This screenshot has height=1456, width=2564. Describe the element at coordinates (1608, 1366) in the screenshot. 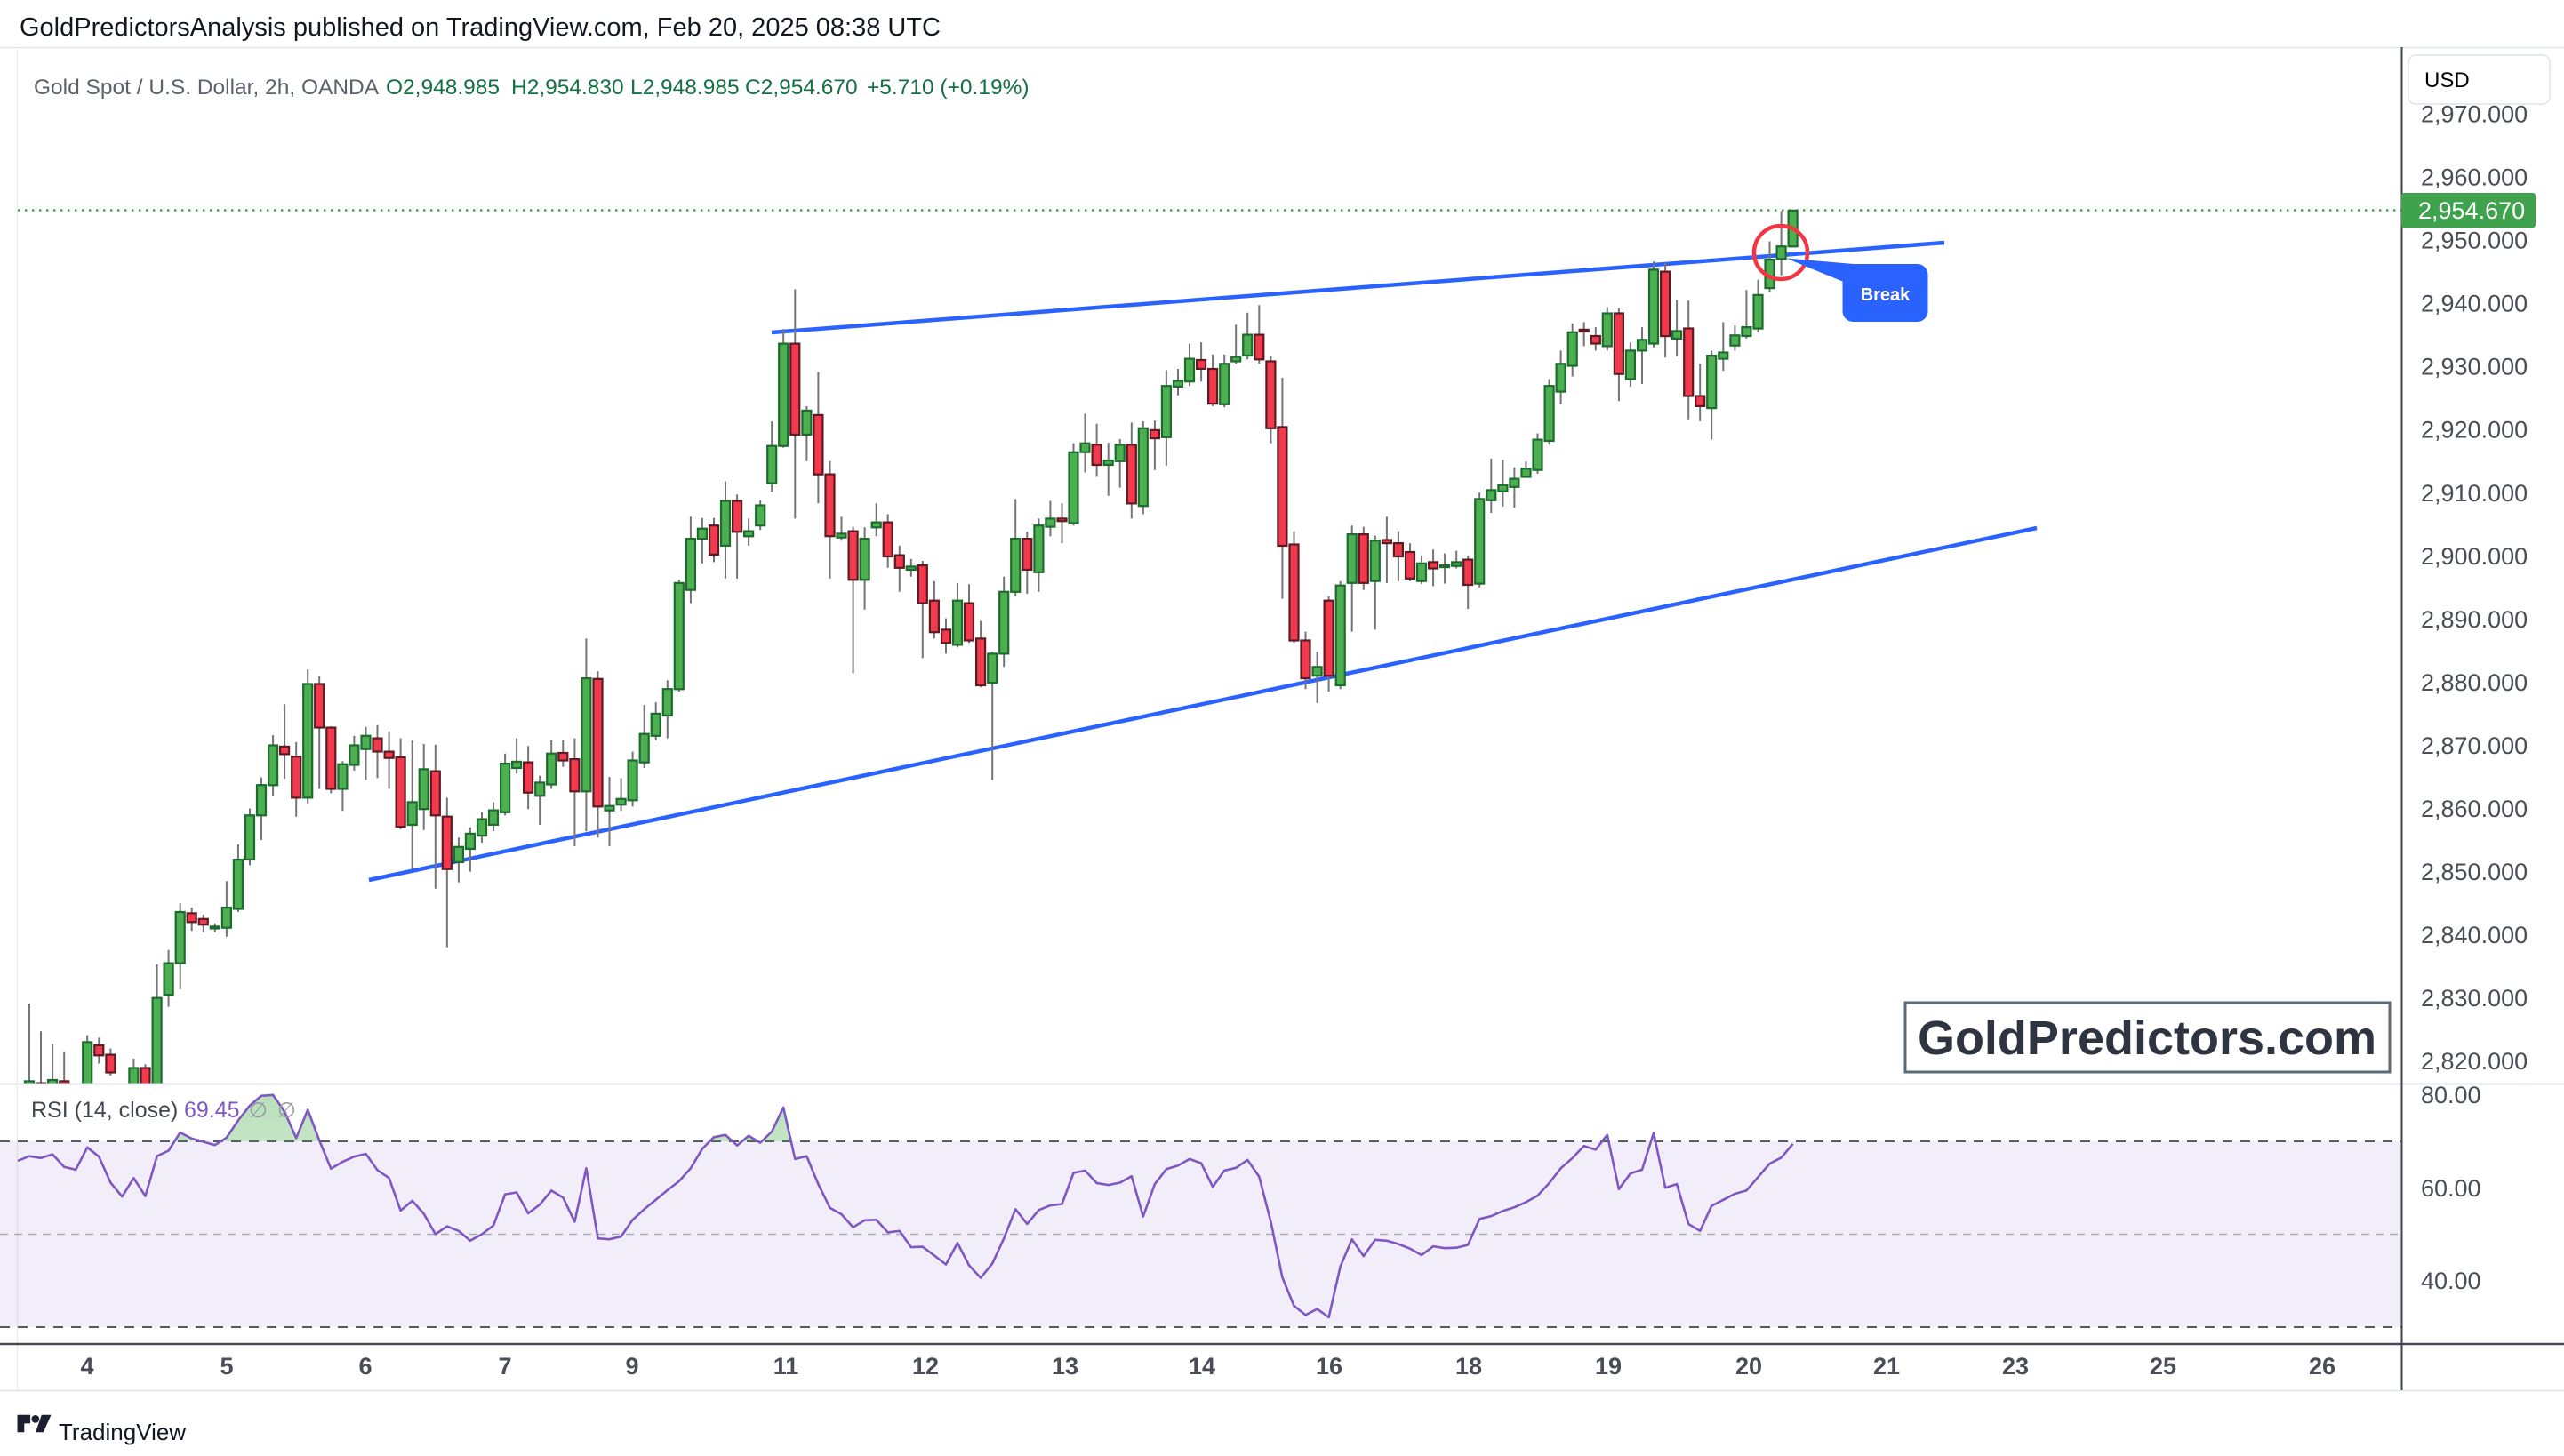

I see `svg-text: 19` at that location.